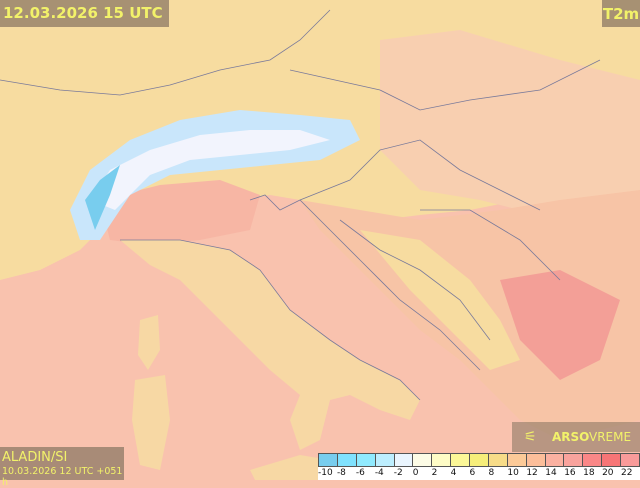 This screenshot has width=640, height=488. What do you see at coordinates (513, 473) in the screenshot?
I see `legend-label: 10` at bounding box center [513, 473].